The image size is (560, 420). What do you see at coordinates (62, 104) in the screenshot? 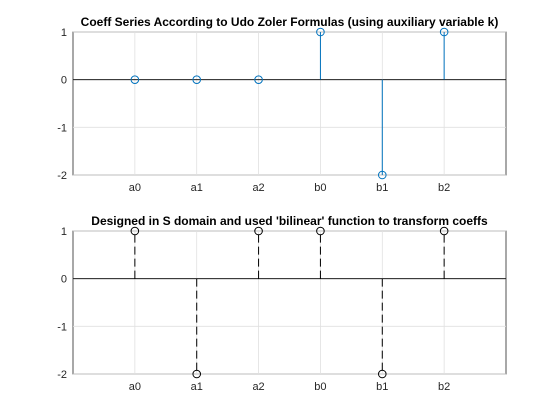
I see `y-tick-labels-top: 1 0 -1 -2` at bounding box center [62, 104].